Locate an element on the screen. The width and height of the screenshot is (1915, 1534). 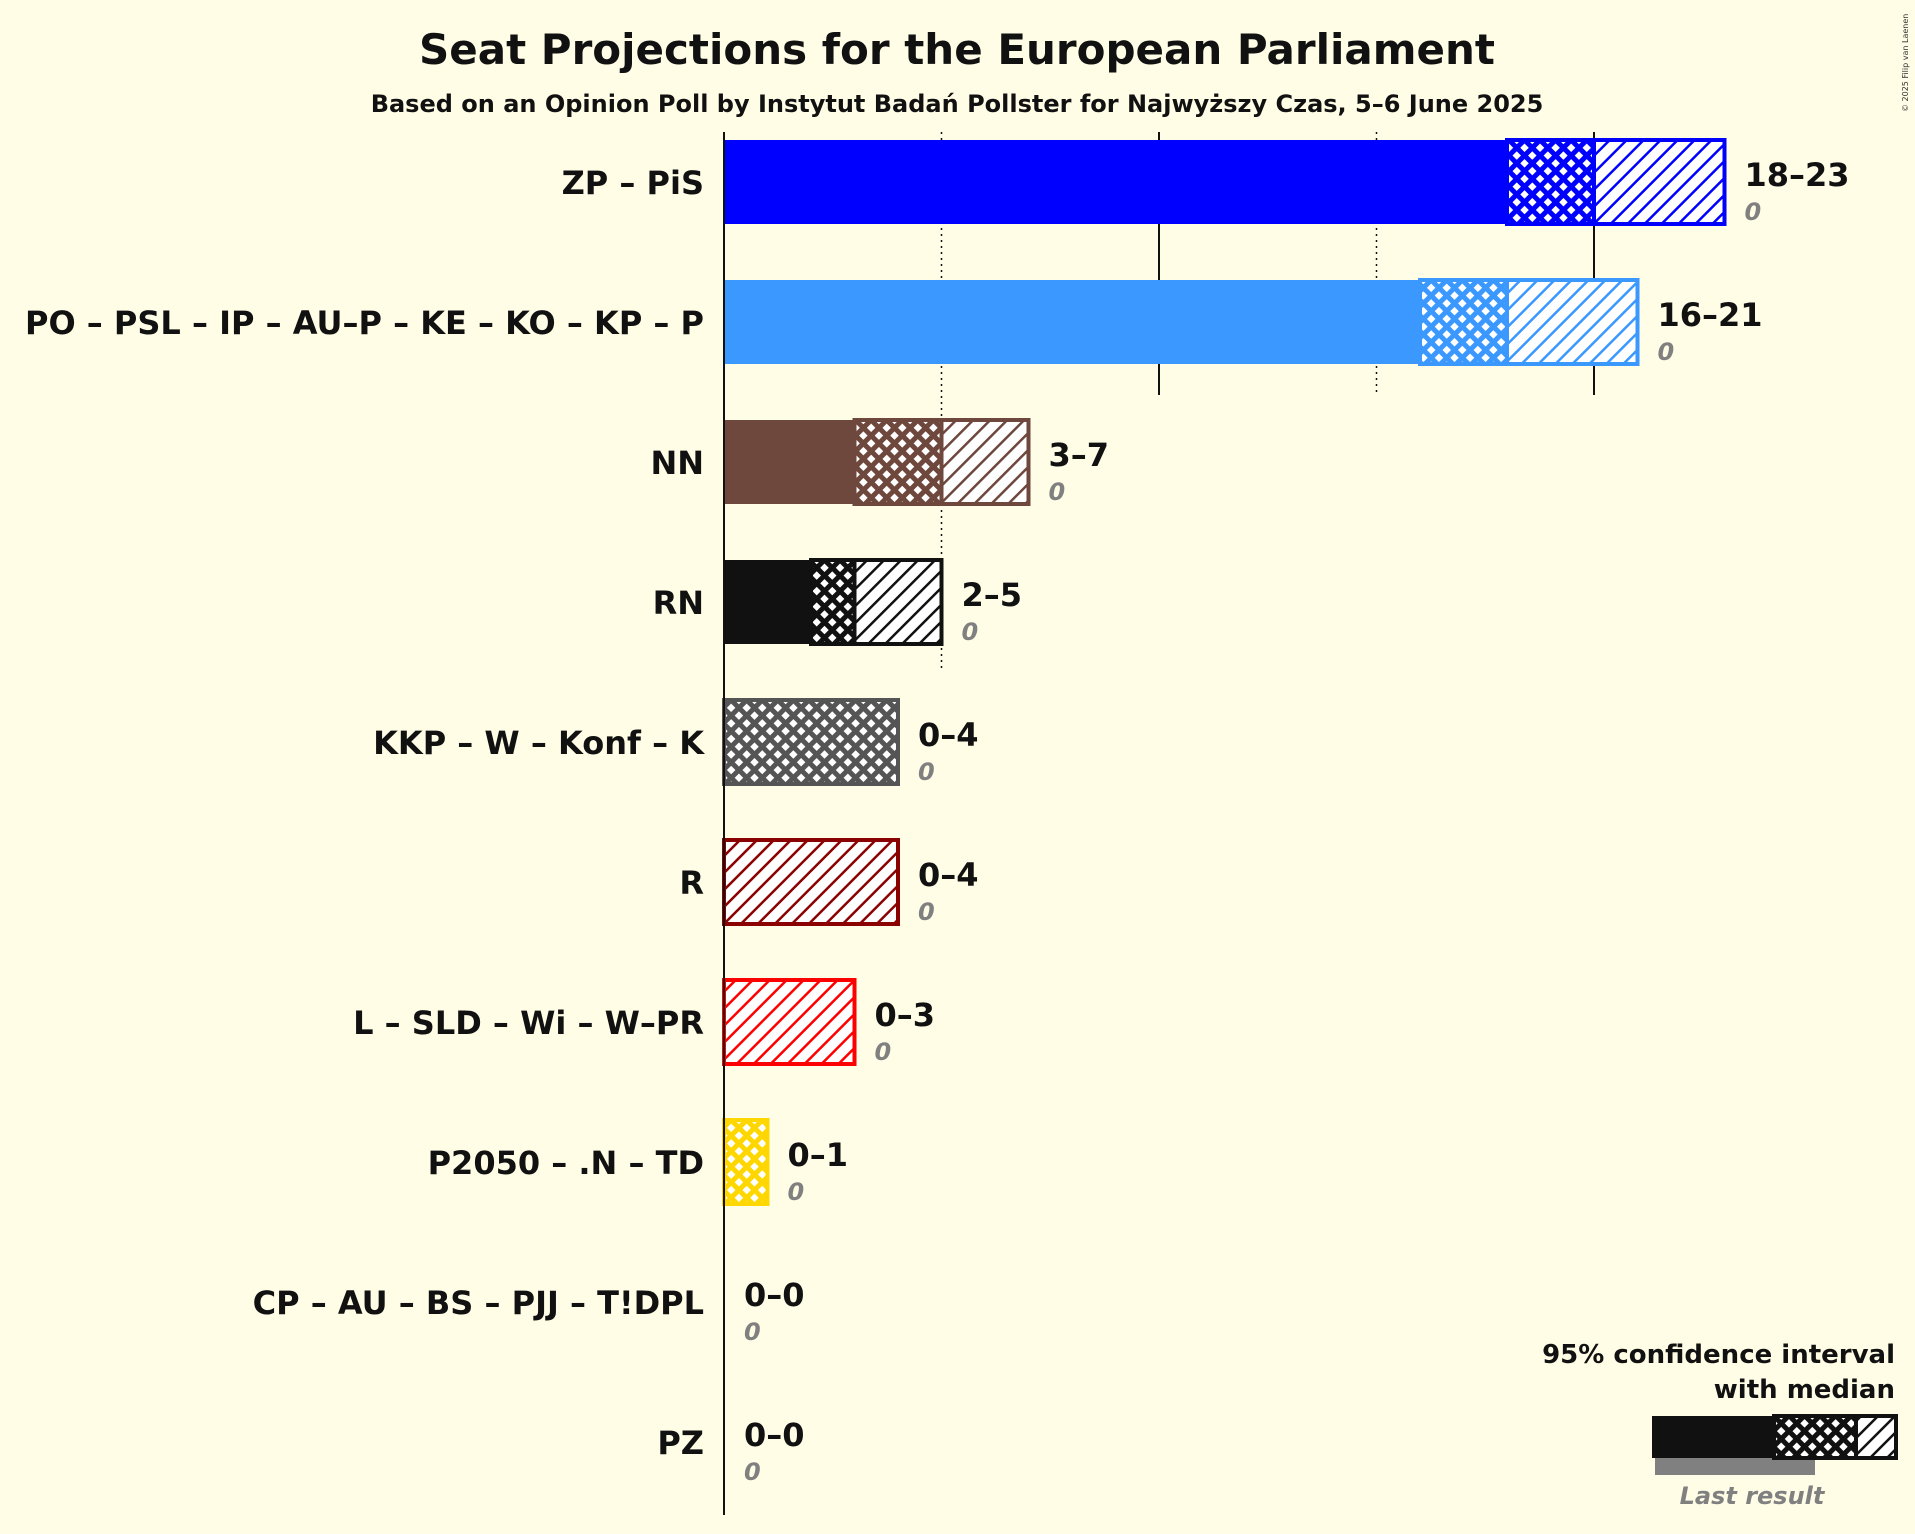
legend-crosshatch-bar is located at coordinates (1815, 1437).